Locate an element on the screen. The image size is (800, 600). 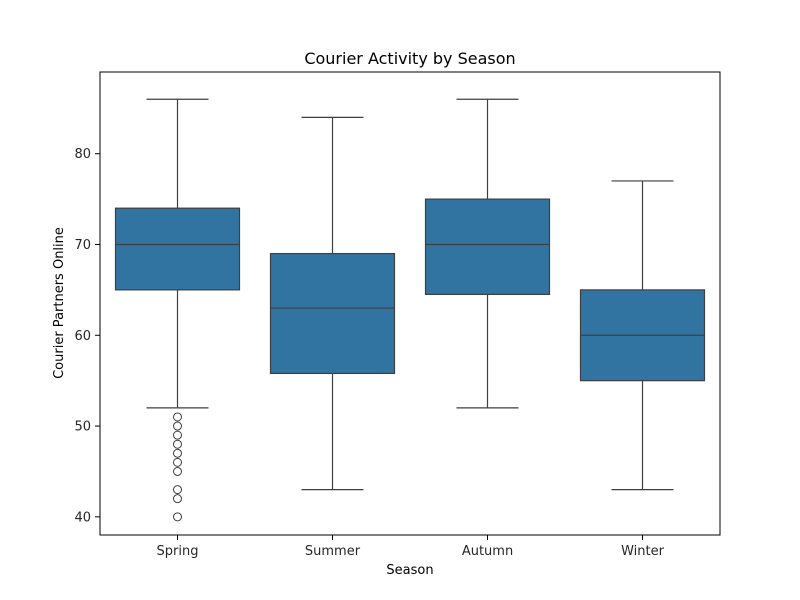
x-tick-label-spring: Spring is located at coordinates (178, 551).